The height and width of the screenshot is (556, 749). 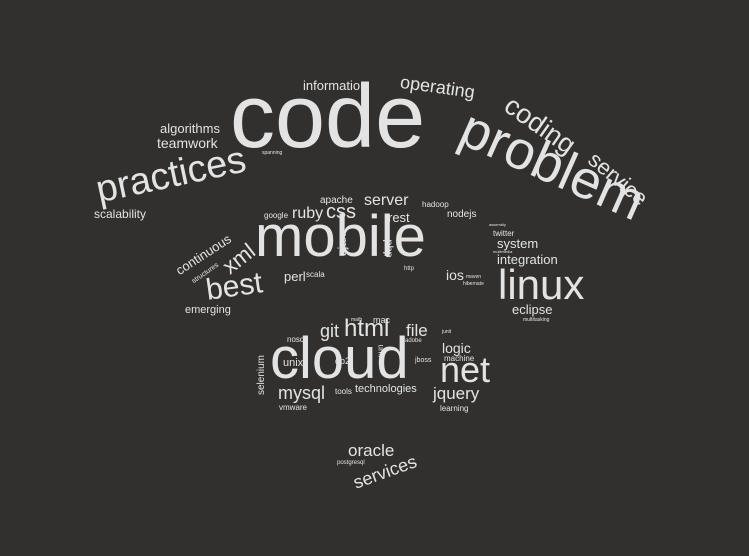 I want to click on word-html: html, so click(x=367, y=328).